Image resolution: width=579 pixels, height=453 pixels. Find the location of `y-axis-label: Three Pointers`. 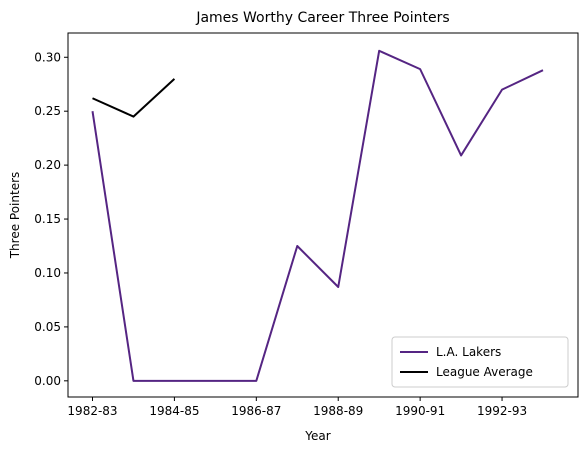

y-axis-label: Three Pointers is located at coordinates (15, 216).